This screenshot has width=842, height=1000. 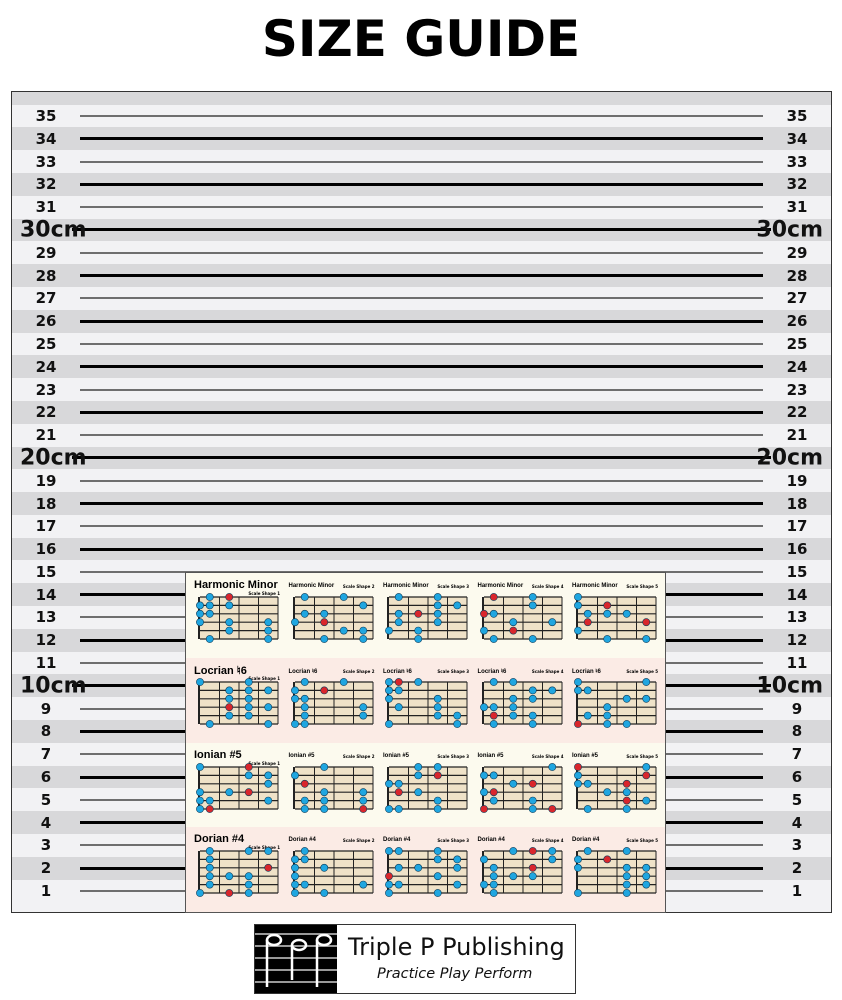 I want to click on ruler-label-left: 33, so click(x=46, y=161).